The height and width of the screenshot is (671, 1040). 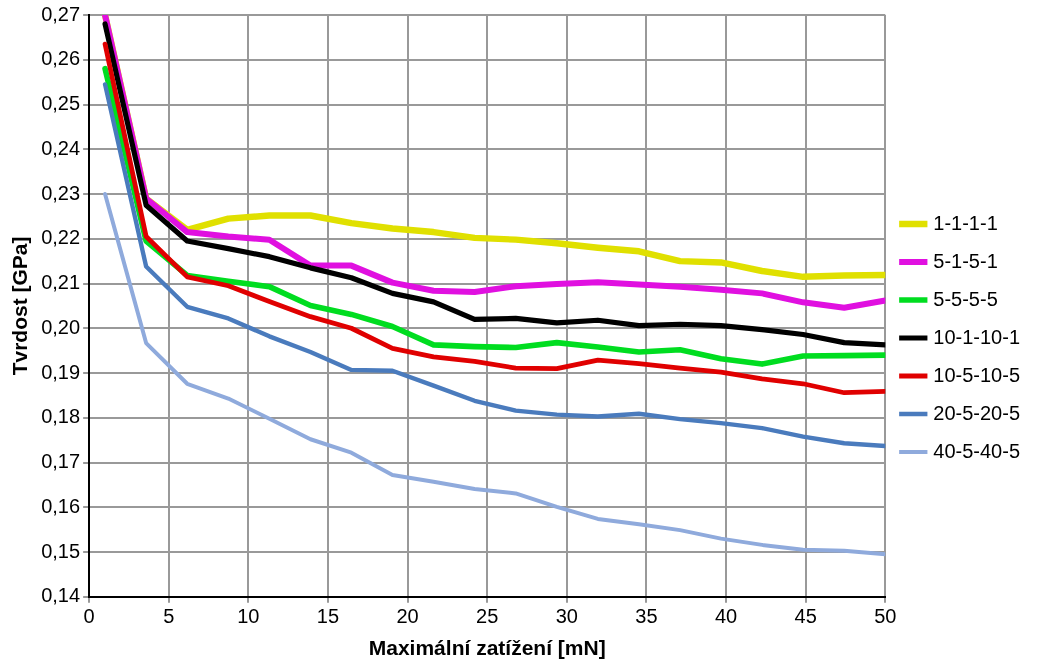 I want to click on legend-label: 5-1-5-1, so click(x=965, y=260).